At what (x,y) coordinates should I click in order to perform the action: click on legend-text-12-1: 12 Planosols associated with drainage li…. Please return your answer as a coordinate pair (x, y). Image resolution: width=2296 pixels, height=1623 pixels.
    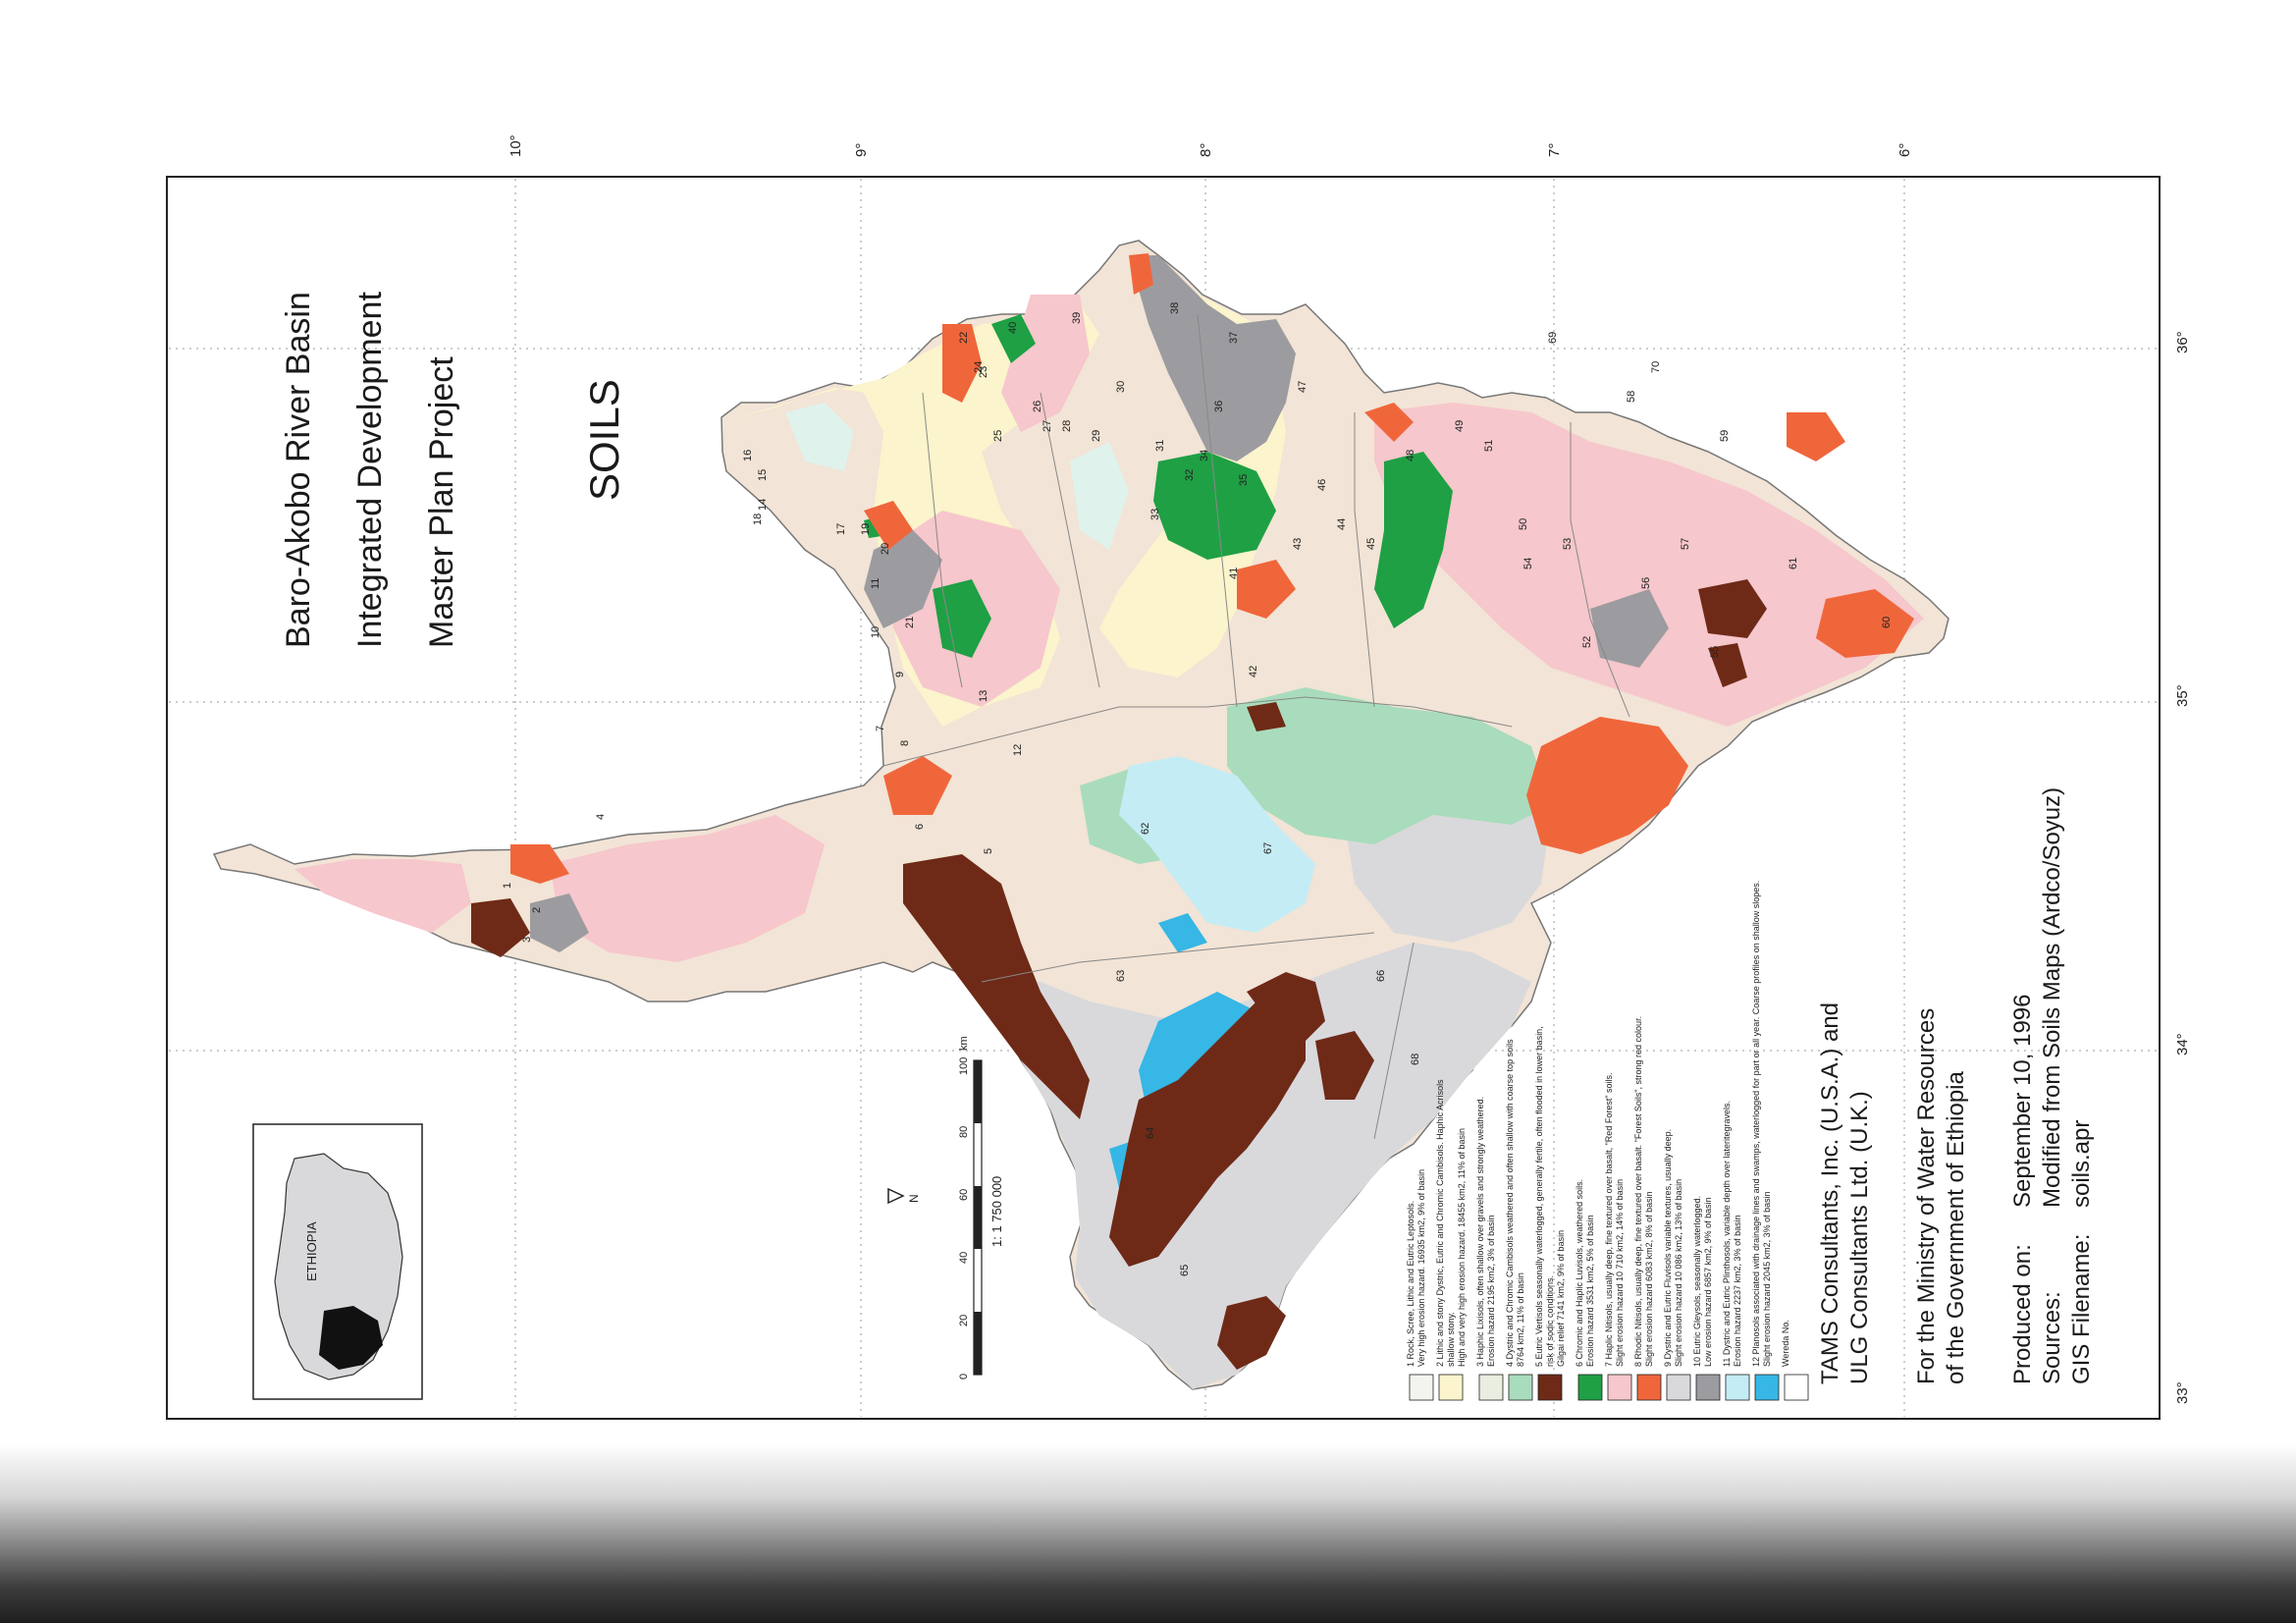
    Looking at the image, I should click on (1756, 1124).